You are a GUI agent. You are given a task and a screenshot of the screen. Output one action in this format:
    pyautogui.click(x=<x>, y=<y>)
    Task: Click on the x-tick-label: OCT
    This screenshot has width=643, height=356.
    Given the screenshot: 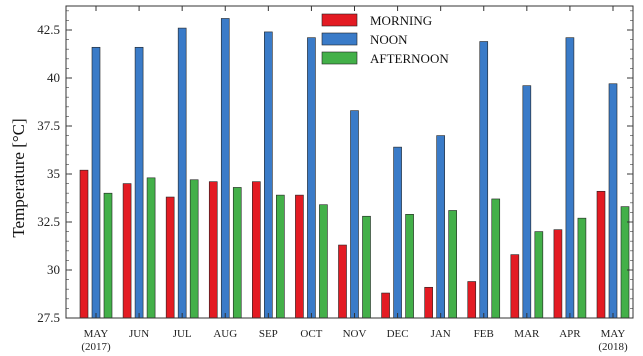 What is the action you would take?
    pyautogui.click(x=311, y=334)
    